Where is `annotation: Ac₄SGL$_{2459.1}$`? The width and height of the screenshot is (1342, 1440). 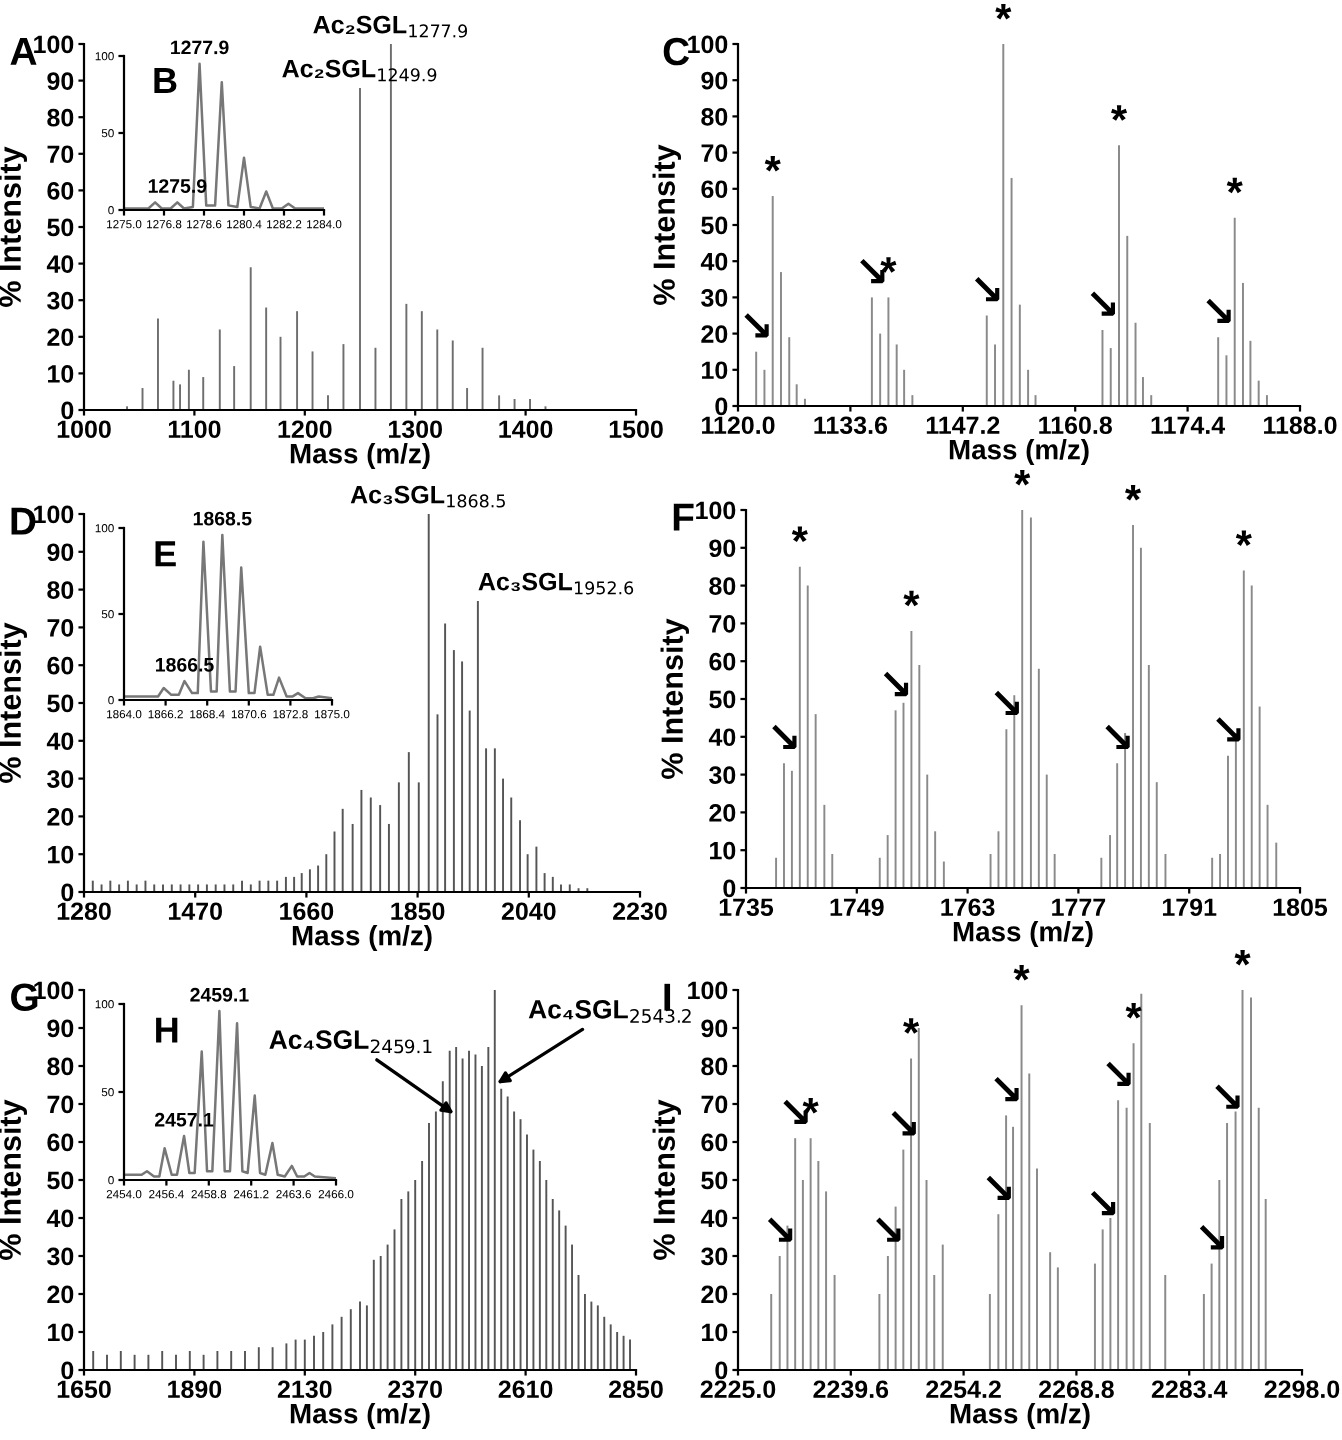
annotation: Ac₄SGL$_{2459.1}$ is located at coordinates (350, 1042).